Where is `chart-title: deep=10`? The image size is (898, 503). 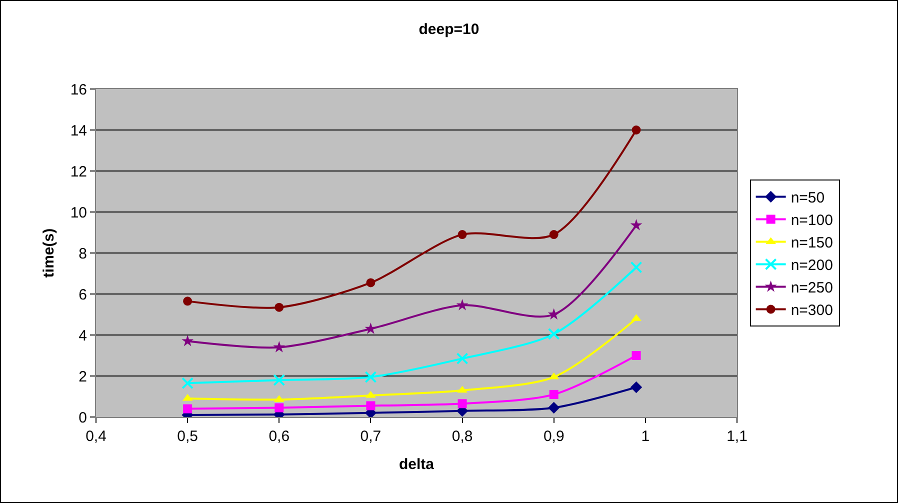 chart-title: deep=10 is located at coordinates (449, 29).